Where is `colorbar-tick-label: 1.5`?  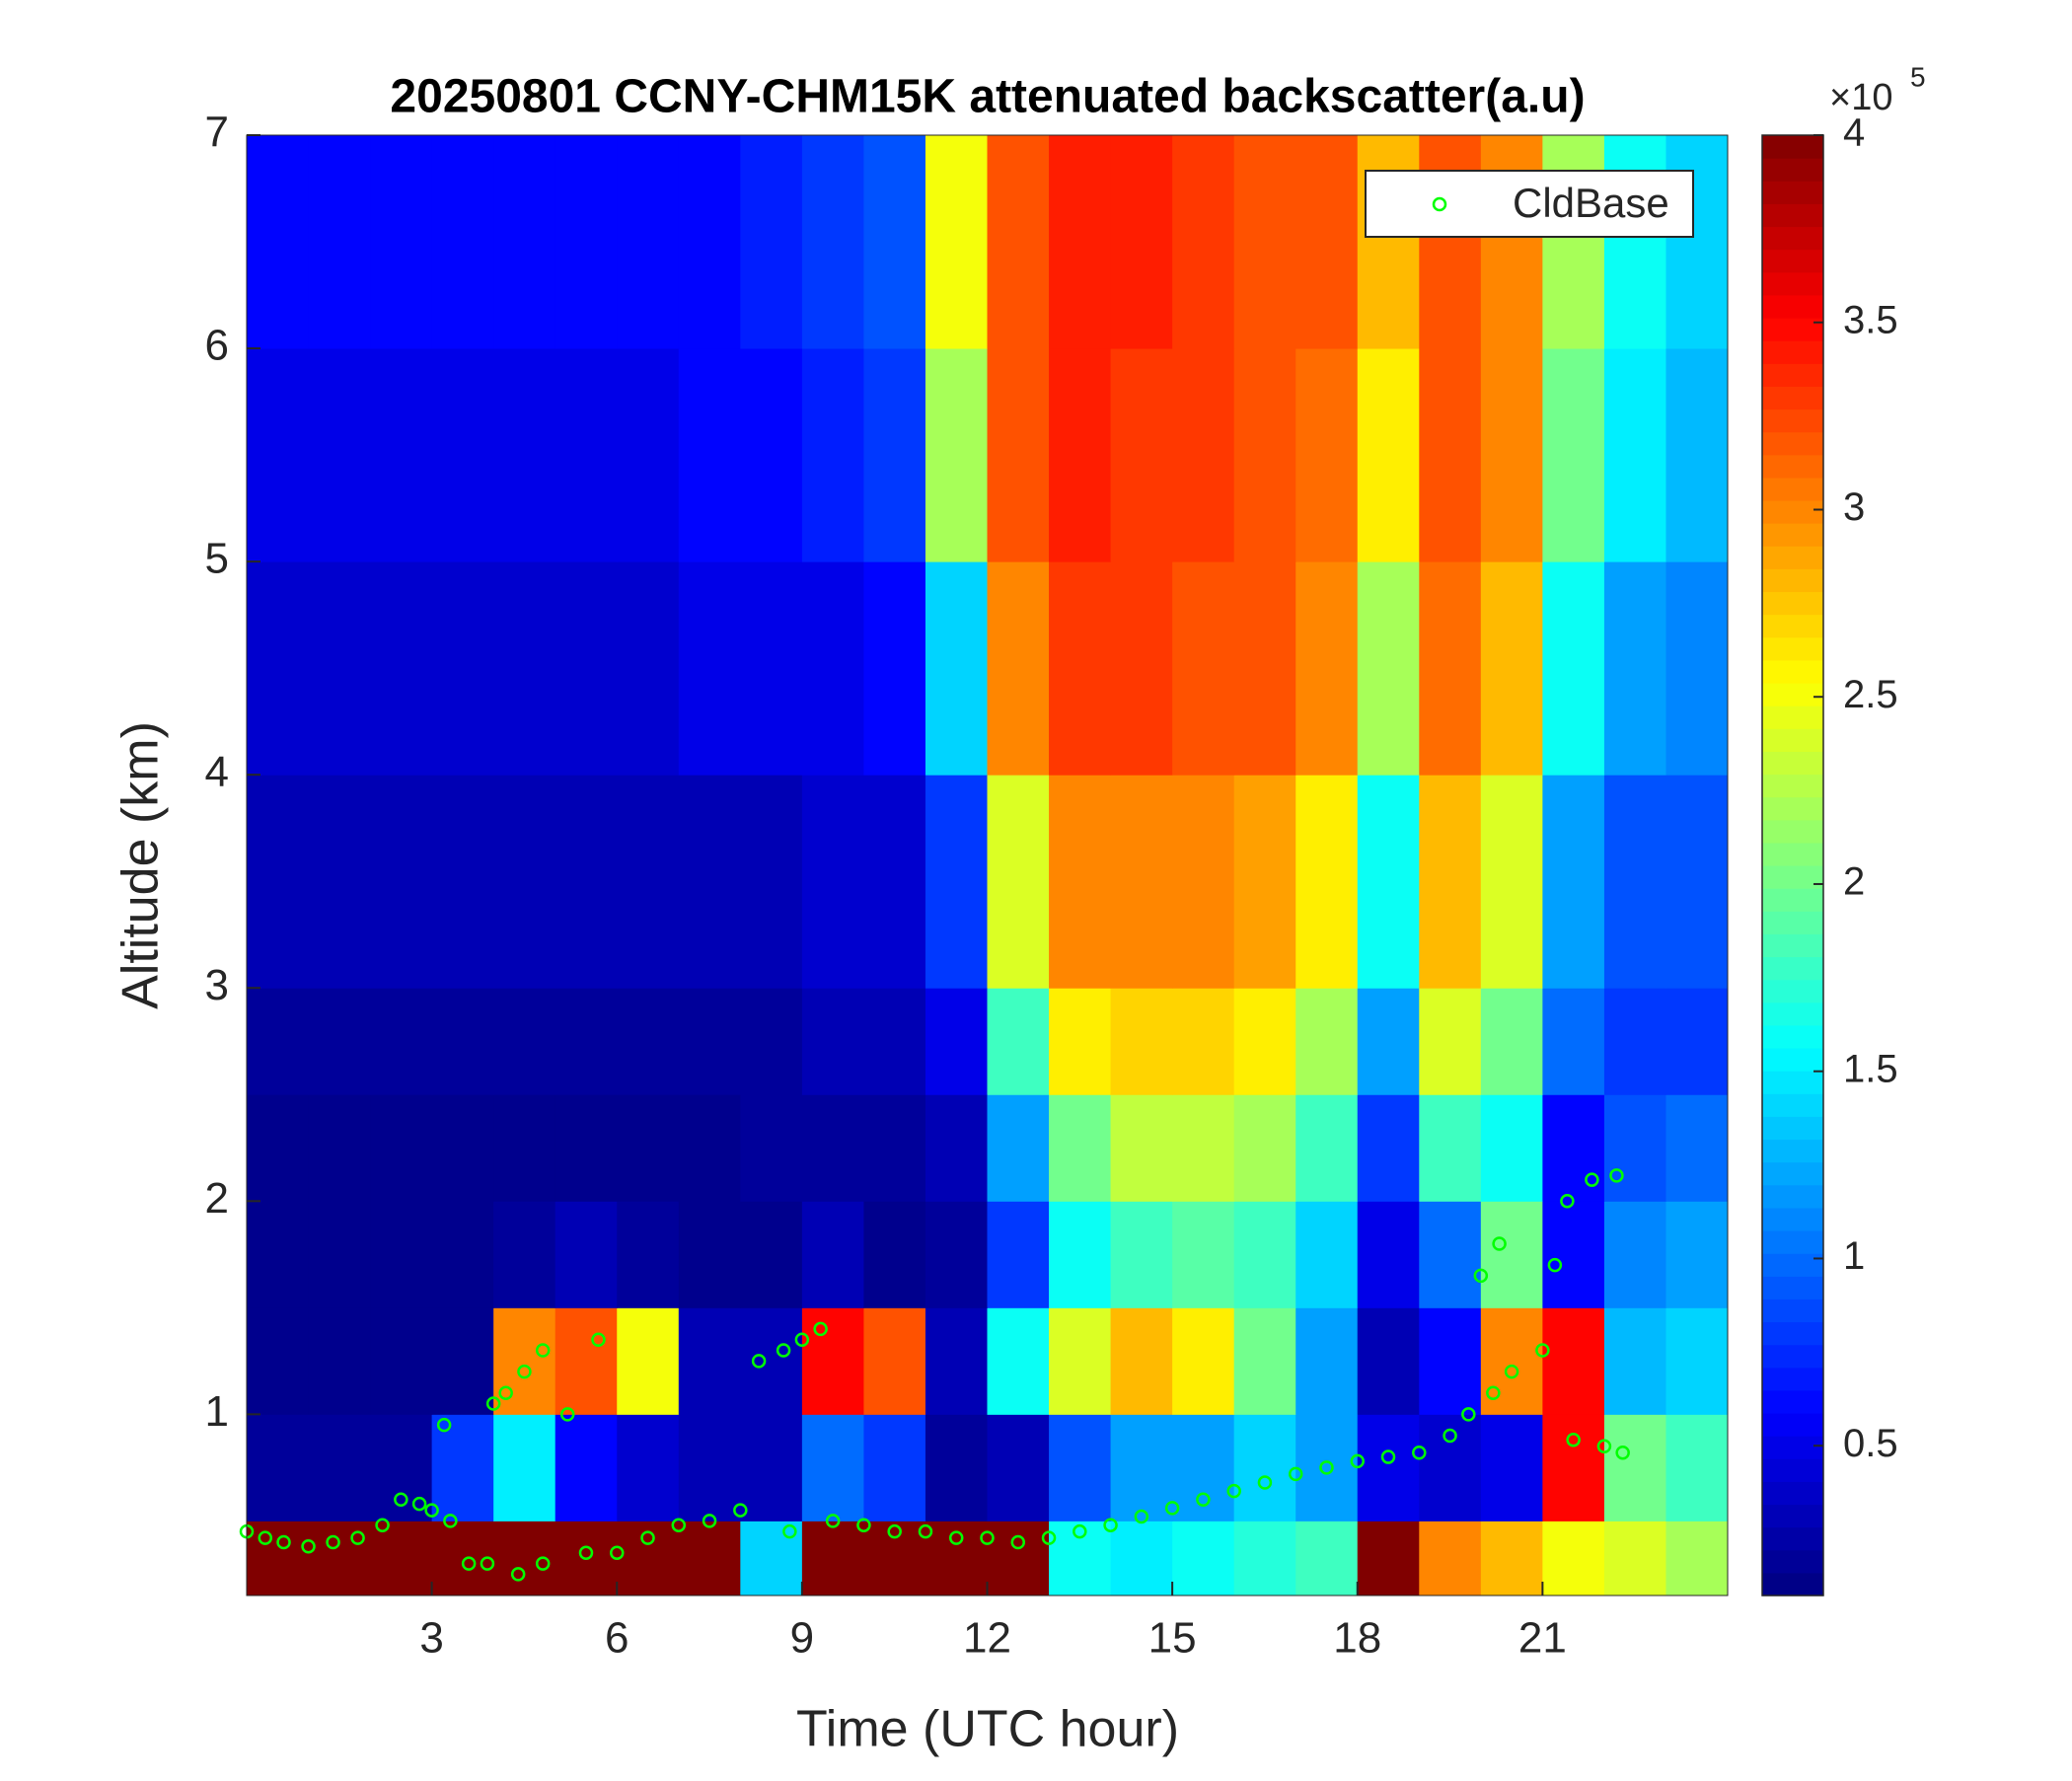
colorbar-tick-label: 1.5 is located at coordinates (1870, 1068).